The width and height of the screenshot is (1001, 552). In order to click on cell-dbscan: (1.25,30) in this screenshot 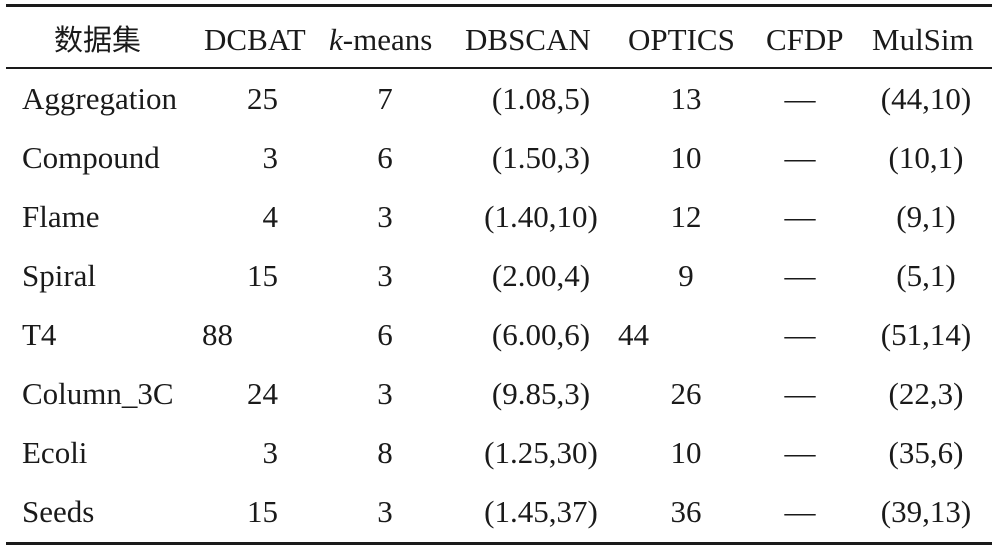, I will do `click(541, 452)`.